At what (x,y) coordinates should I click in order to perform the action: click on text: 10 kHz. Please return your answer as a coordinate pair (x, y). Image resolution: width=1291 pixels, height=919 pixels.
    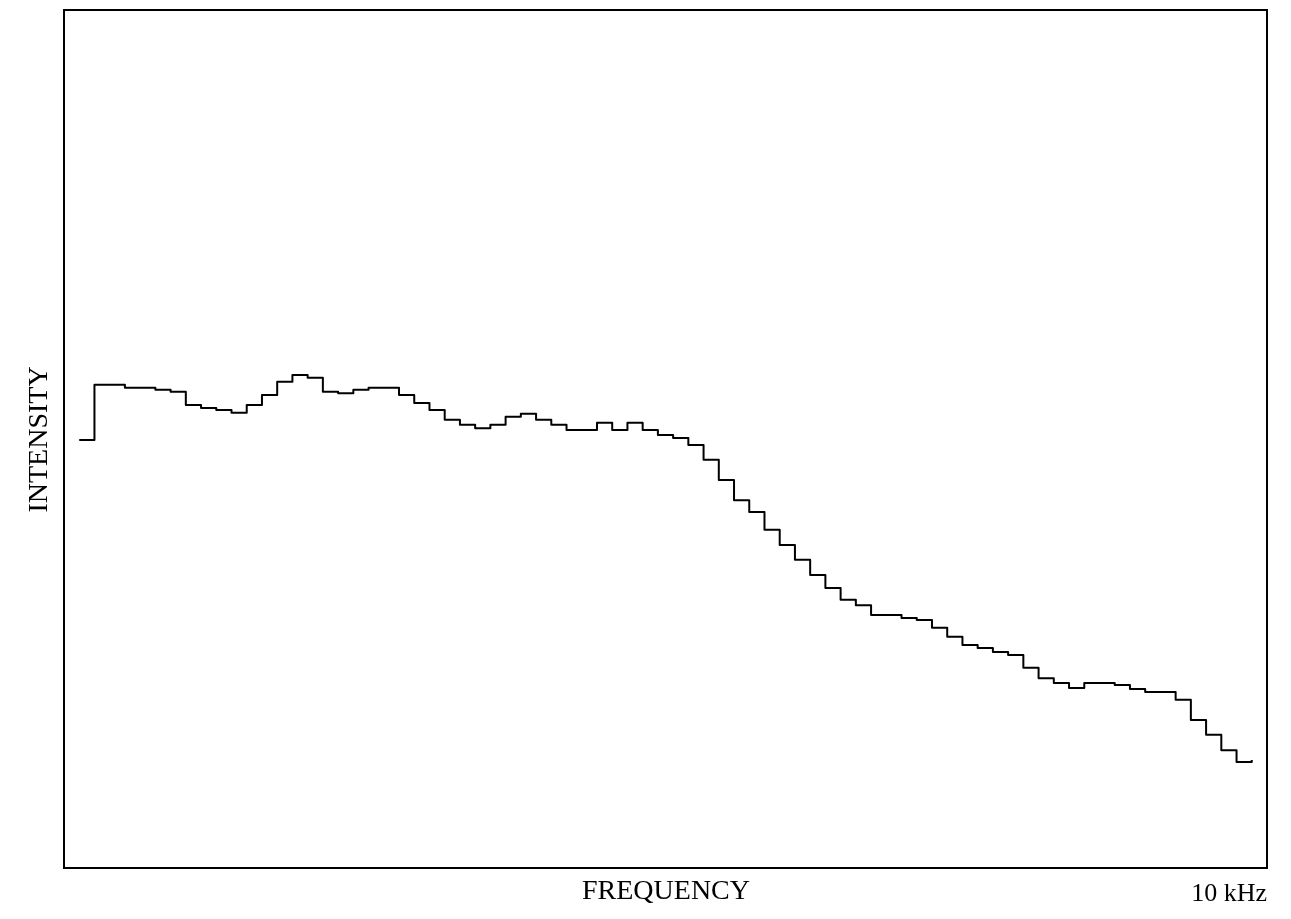
    Looking at the image, I should click on (1229, 892).